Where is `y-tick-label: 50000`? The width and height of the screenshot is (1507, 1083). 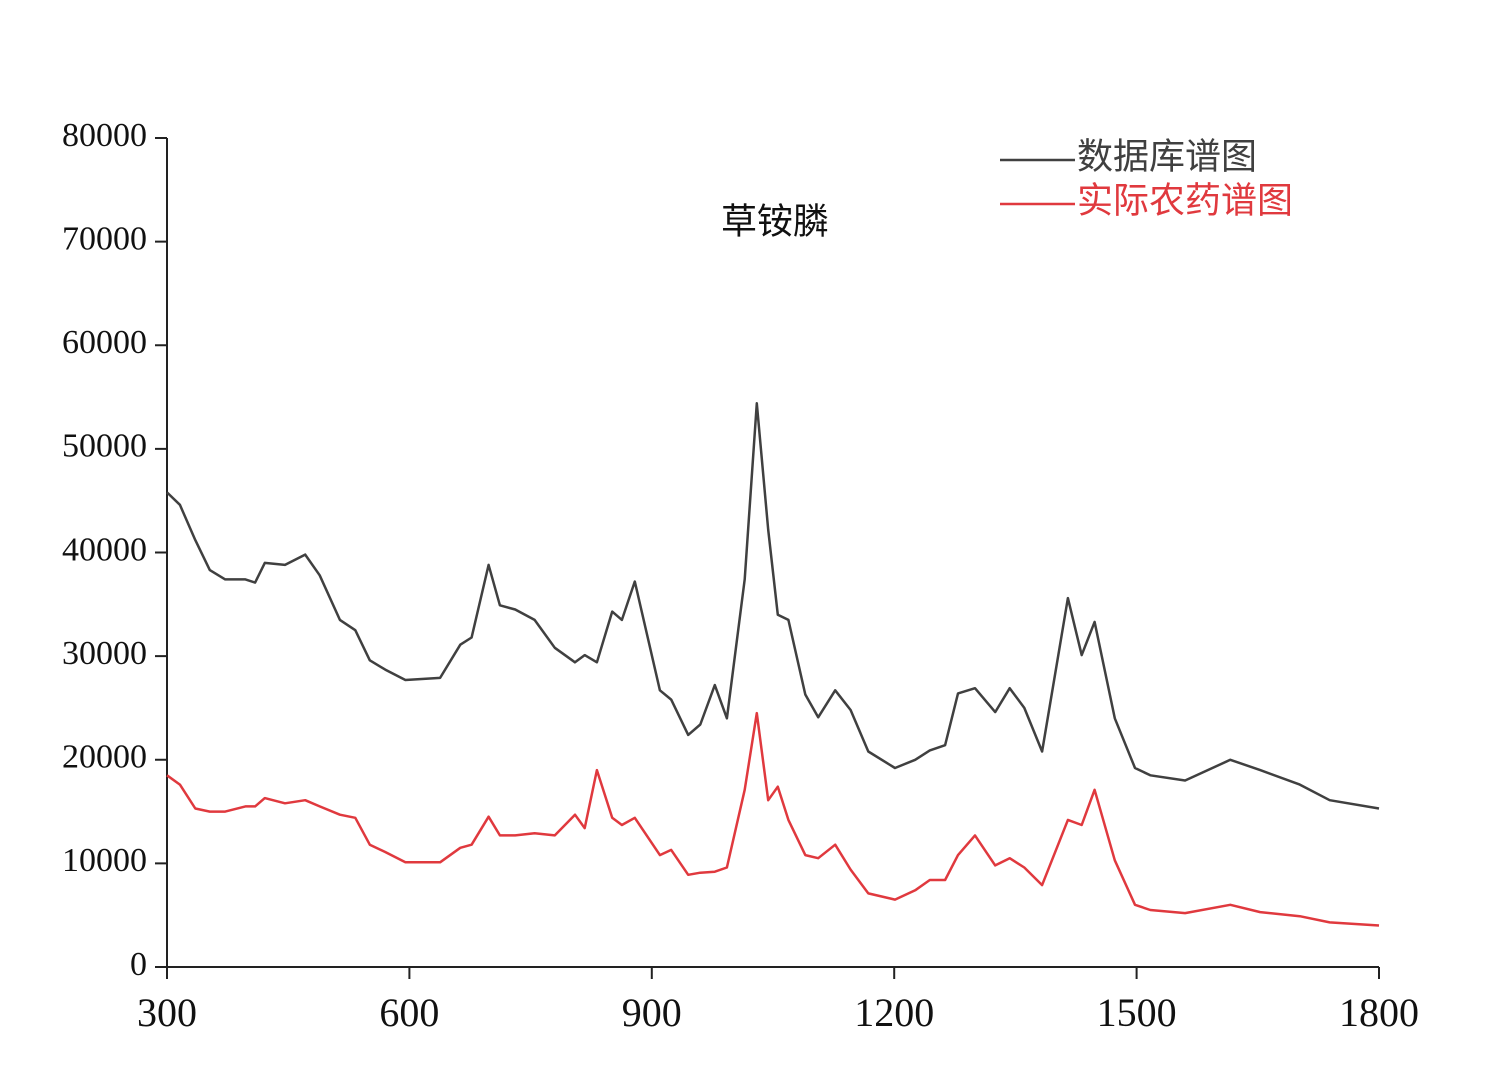 y-tick-label: 50000 is located at coordinates (104, 446).